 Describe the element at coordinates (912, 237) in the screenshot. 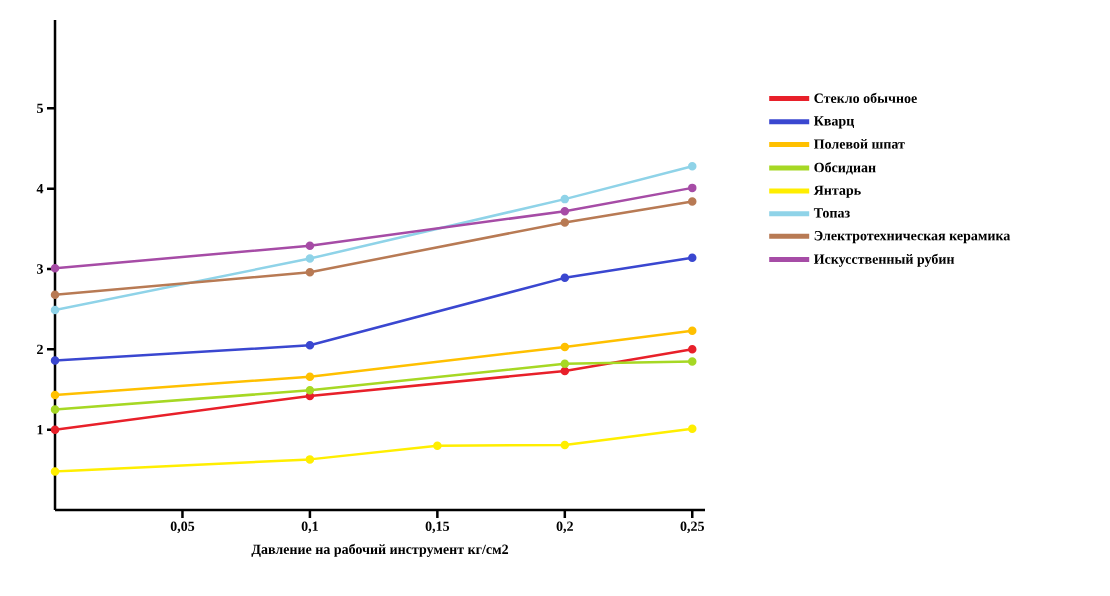

I see `legend-label: Электротехническая керамика` at that location.